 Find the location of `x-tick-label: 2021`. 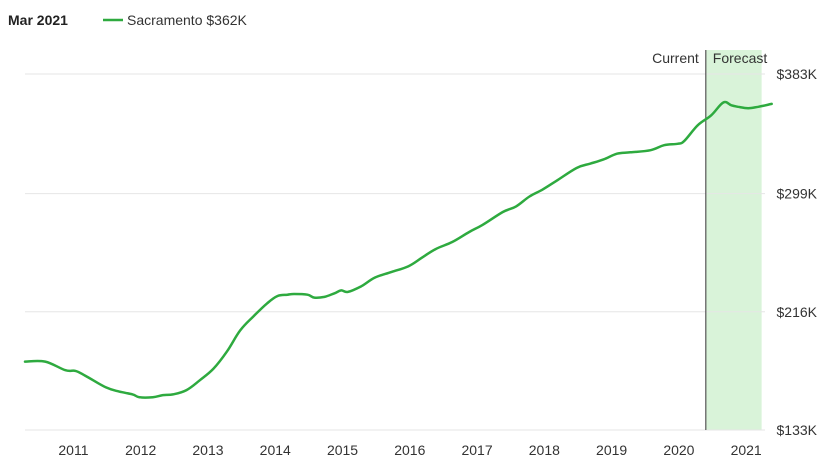

x-tick-label: 2021 is located at coordinates (746, 450).